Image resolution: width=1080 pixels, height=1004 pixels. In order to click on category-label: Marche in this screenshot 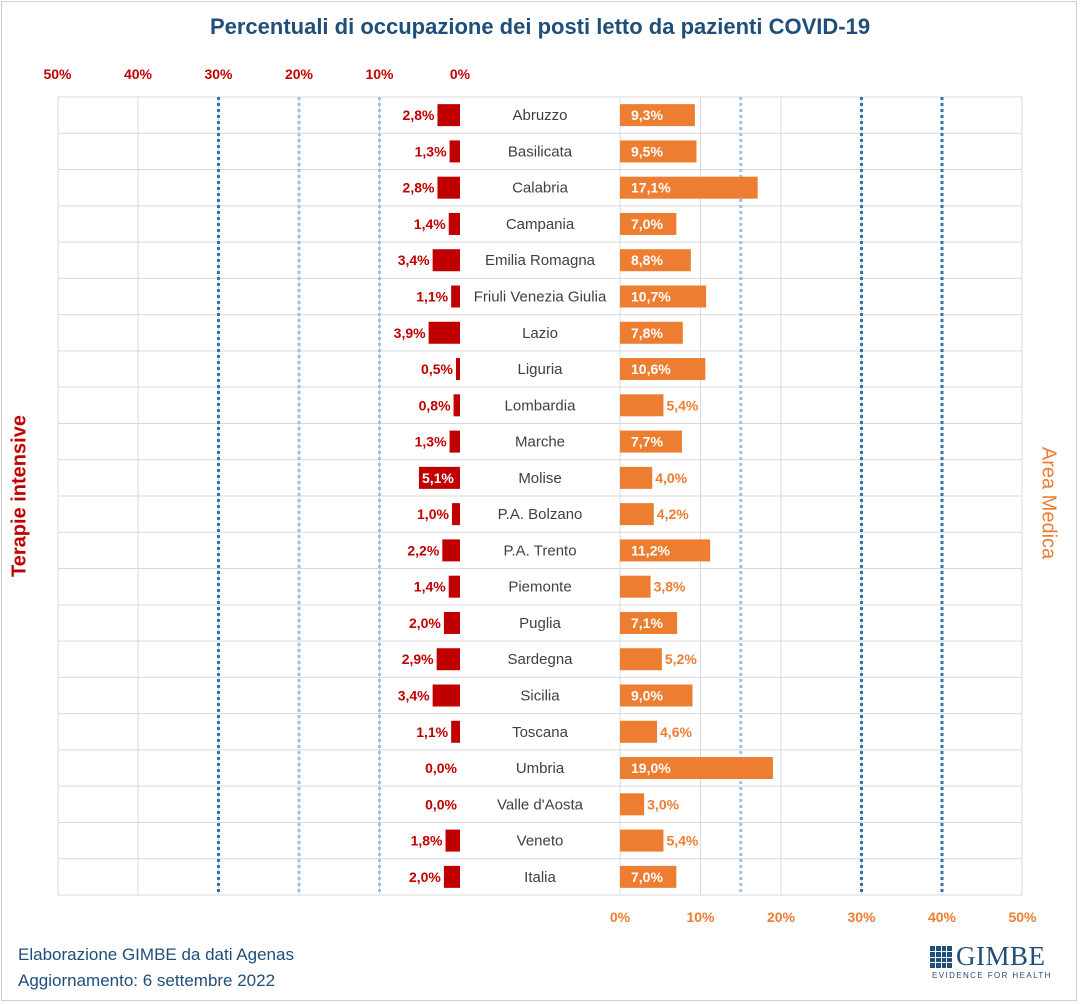, I will do `click(540, 442)`.